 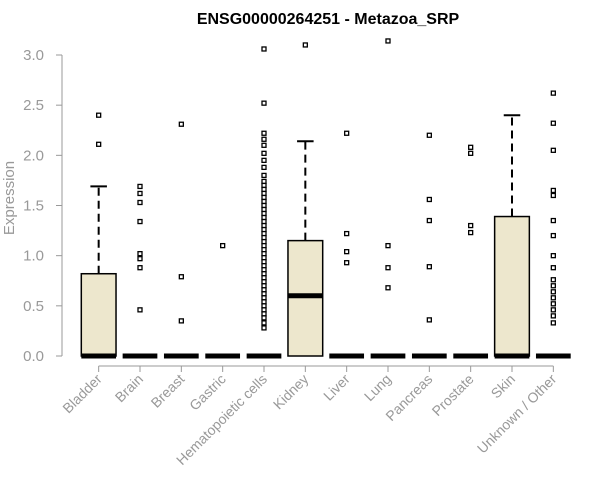 I want to click on y-tick-label: 0.0, so click(x=33, y=356).